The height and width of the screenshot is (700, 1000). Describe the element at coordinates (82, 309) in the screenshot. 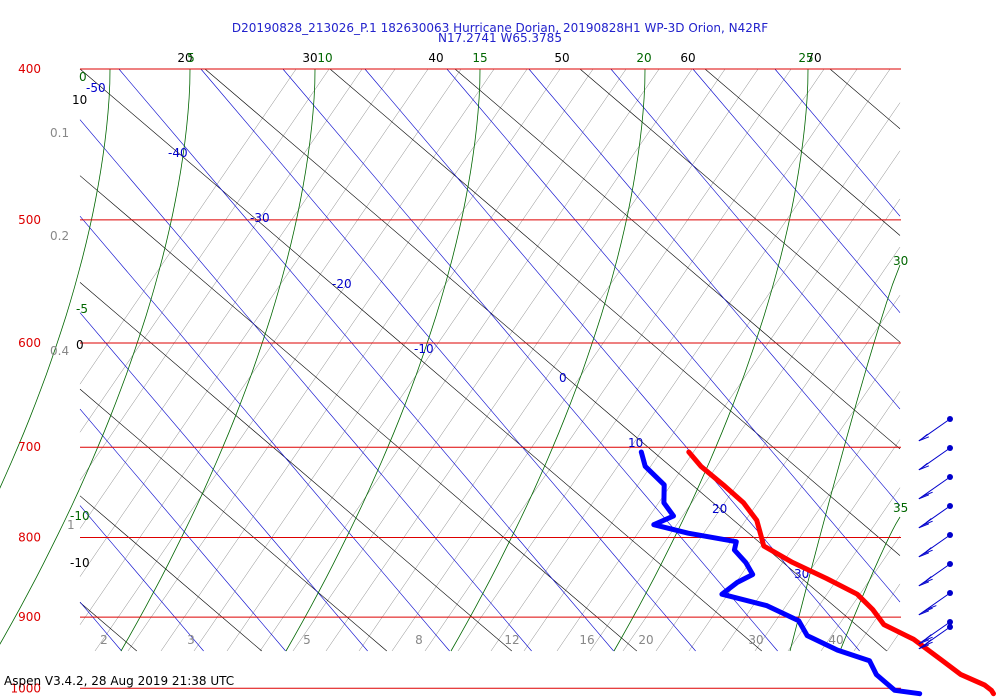

I see `moist-adiabat-label: -5` at that location.